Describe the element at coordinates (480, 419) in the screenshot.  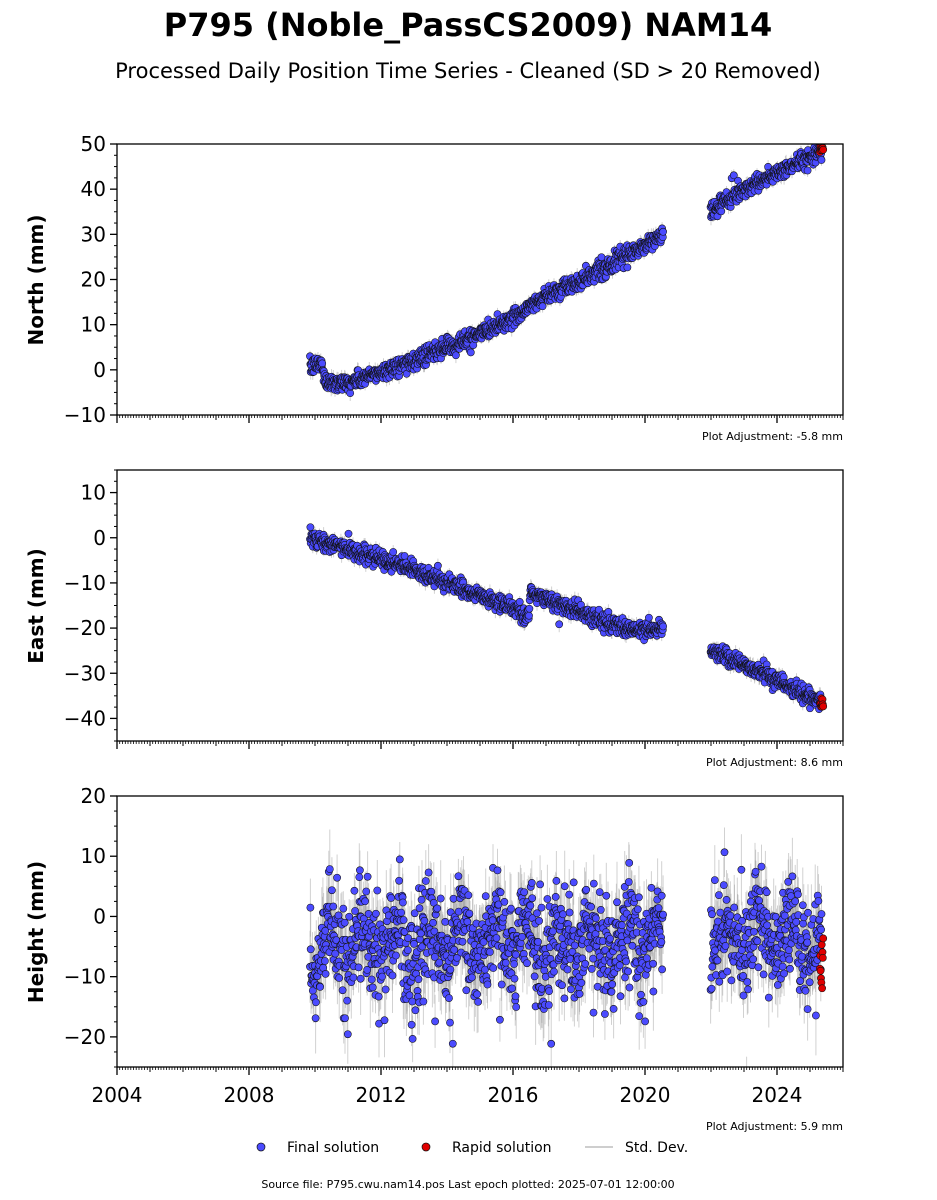
I see `north-x-ticks` at that location.